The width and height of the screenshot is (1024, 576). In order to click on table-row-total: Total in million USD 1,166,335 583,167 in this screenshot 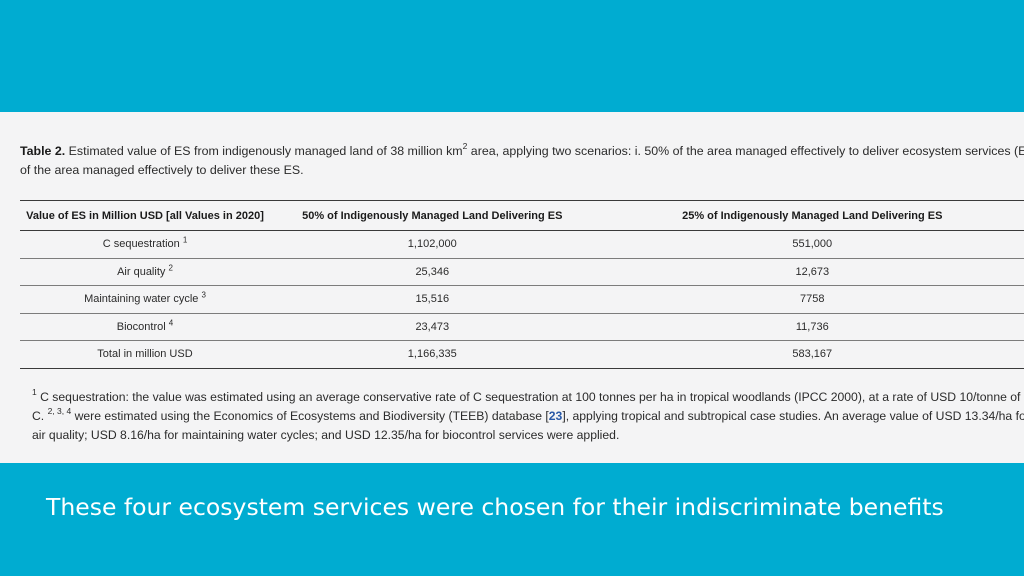, I will do `click(522, 354)`.